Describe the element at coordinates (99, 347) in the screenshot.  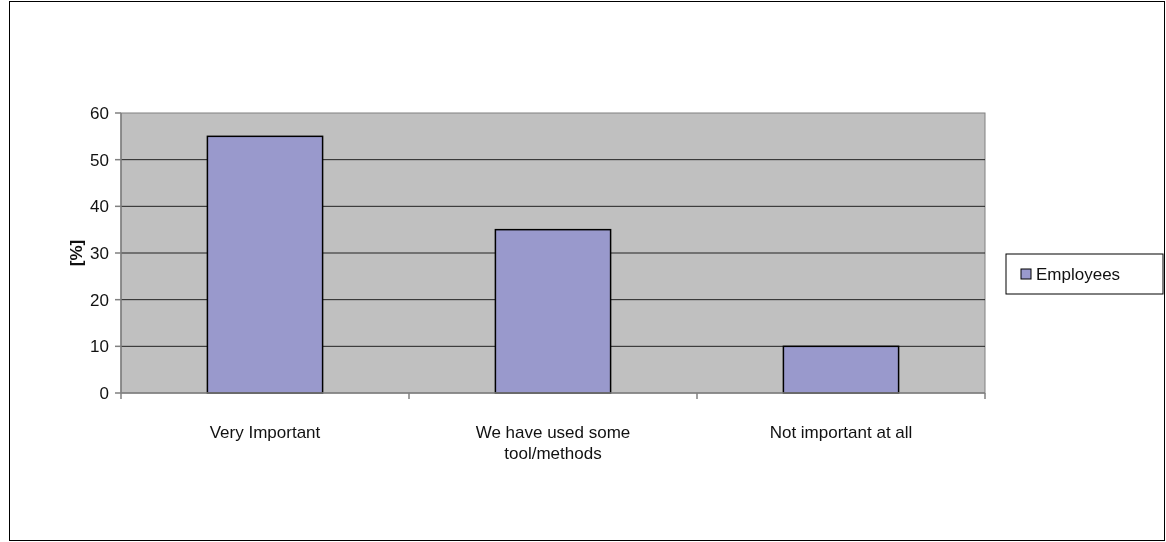
I see `y-tick-label: 10` at that location.